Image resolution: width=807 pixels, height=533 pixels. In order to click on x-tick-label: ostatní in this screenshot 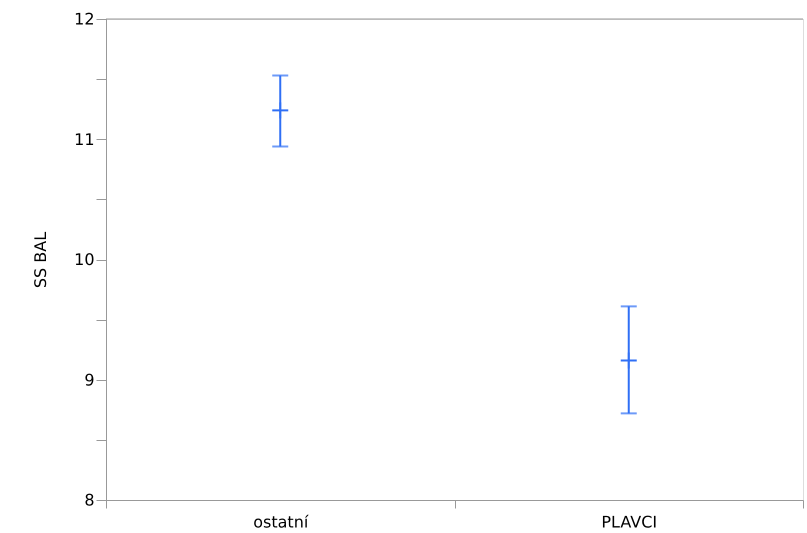, I will do `click(281, 522)`.